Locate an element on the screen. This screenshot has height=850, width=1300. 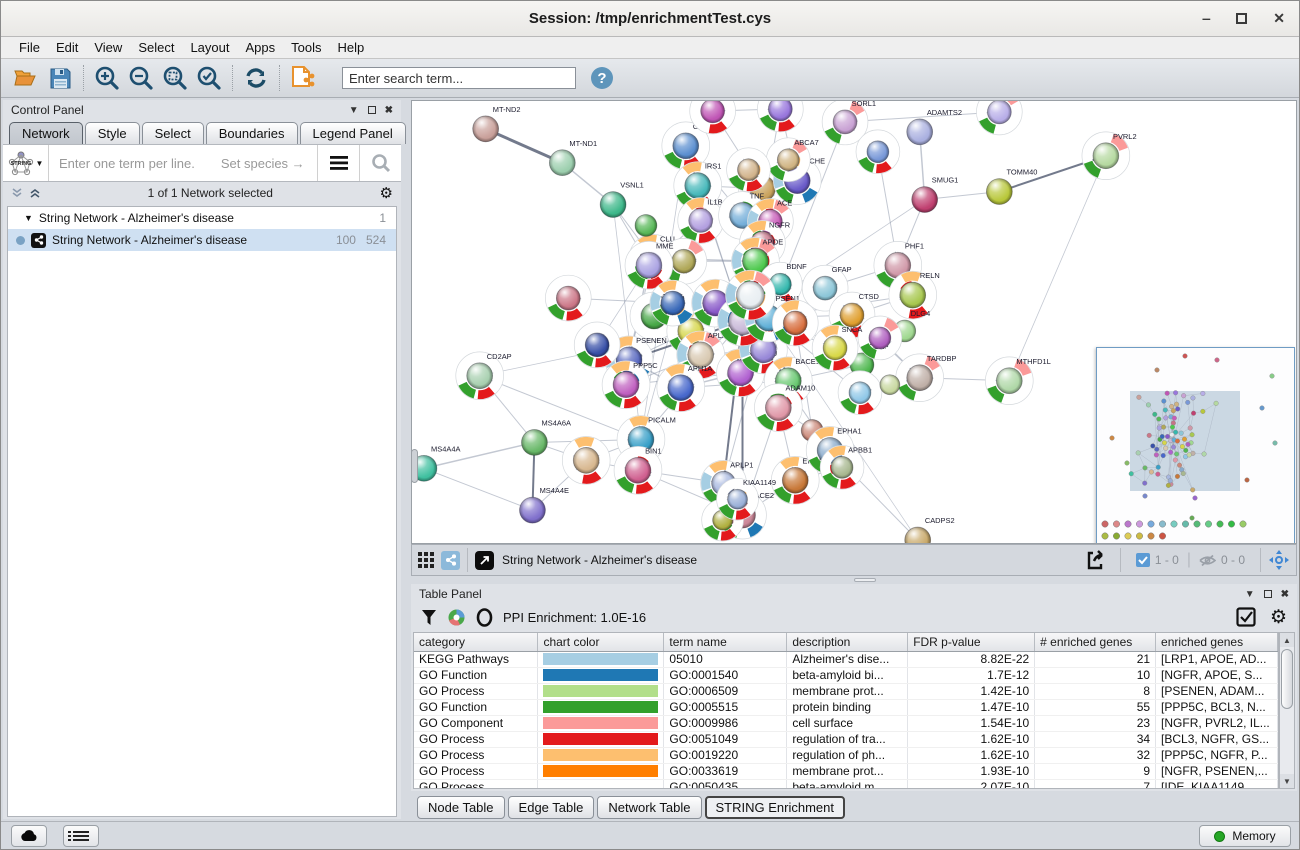
network-node-ms4a4a: MS4A4A is located at coordinates (436, 463).